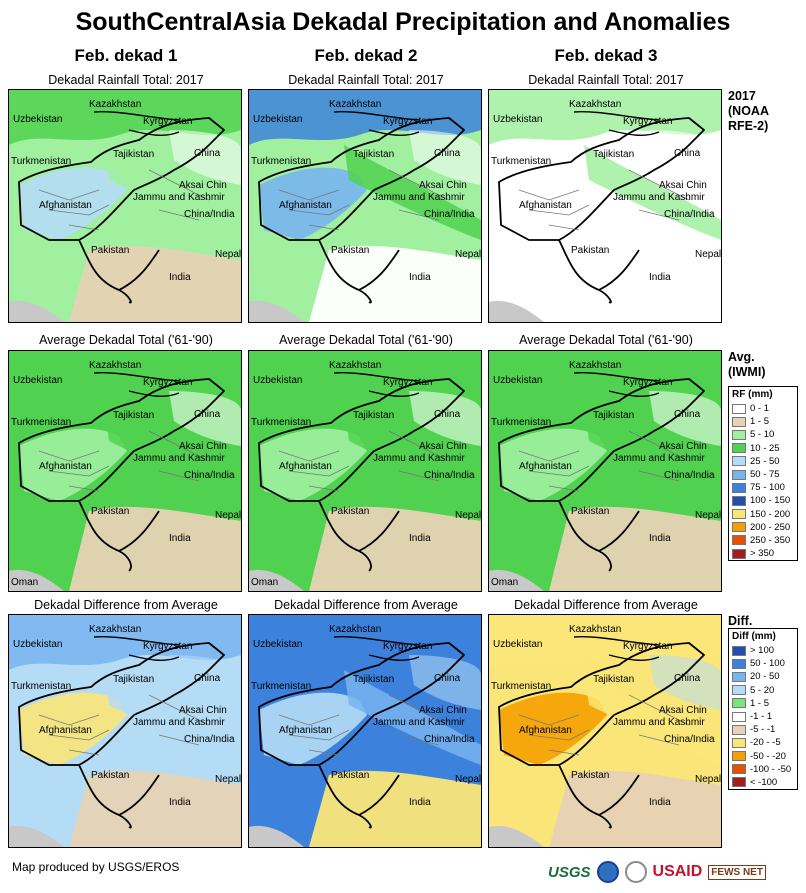 This screenshot has height=893, width=806. Describe the element at coordinates (763, 434) in the screenshot. I see `legend-item: 5 - 10` at that location.